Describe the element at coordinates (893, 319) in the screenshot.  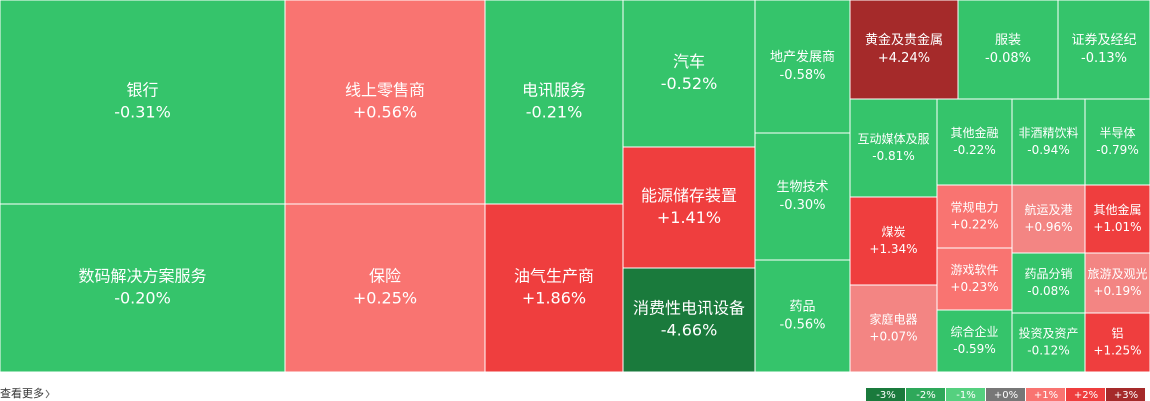
I see `sector-name: 家庭电器` at that location.